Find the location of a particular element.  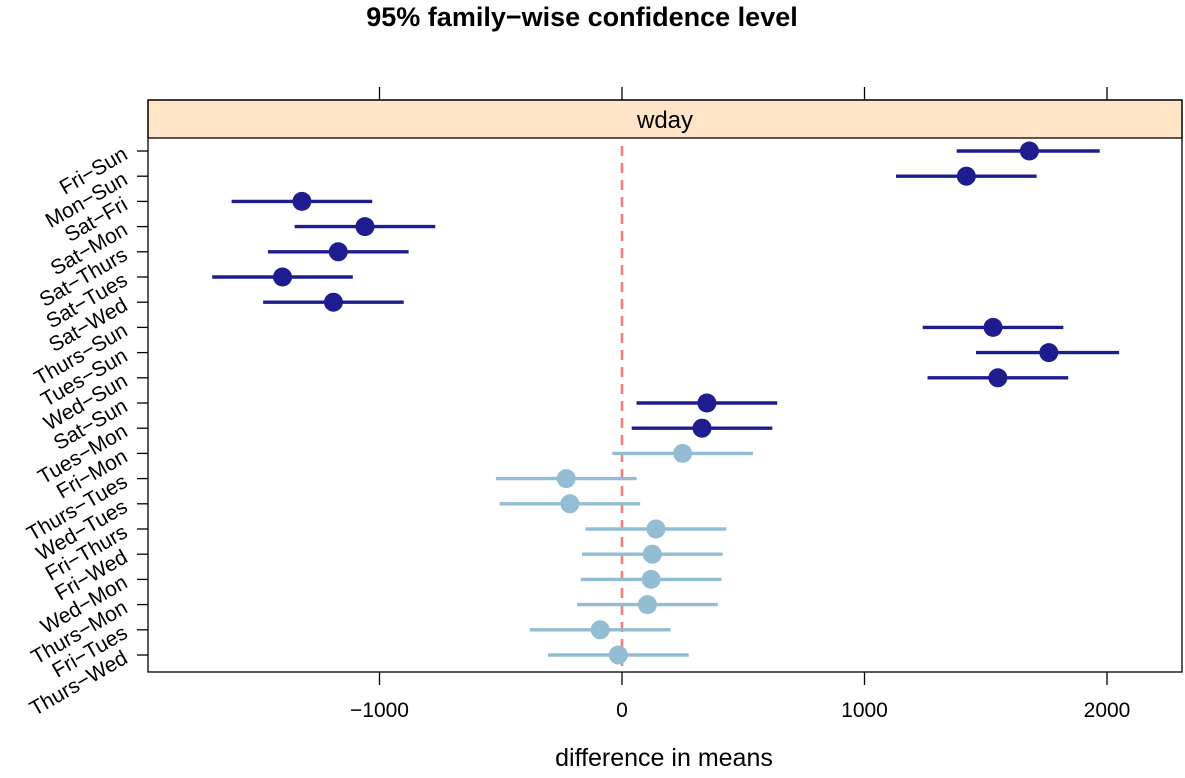

x-axis-label: difference in means is located at coordinates (664, 758).